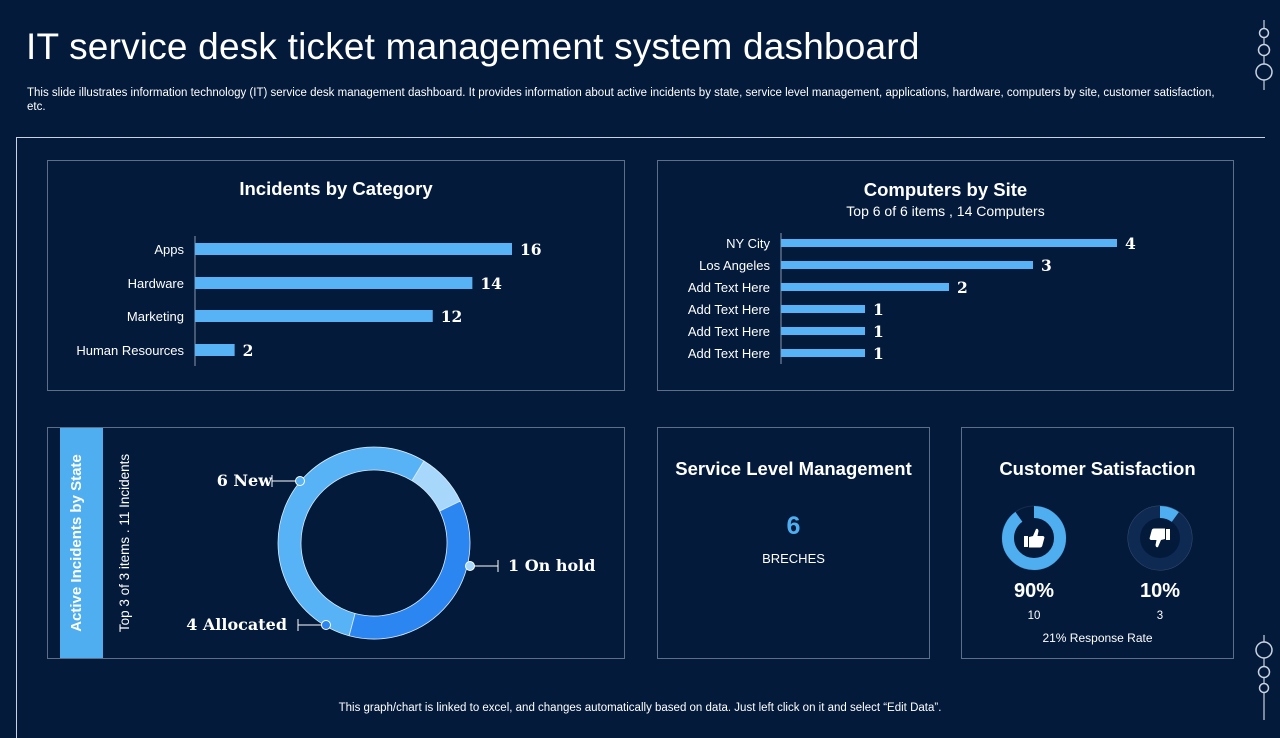 Image resolution: width=1280 pixels, height=738 pixels. Describe the element at coordinates (491, 283) in the screenshot. I see `category-value-label: 14` at that location.